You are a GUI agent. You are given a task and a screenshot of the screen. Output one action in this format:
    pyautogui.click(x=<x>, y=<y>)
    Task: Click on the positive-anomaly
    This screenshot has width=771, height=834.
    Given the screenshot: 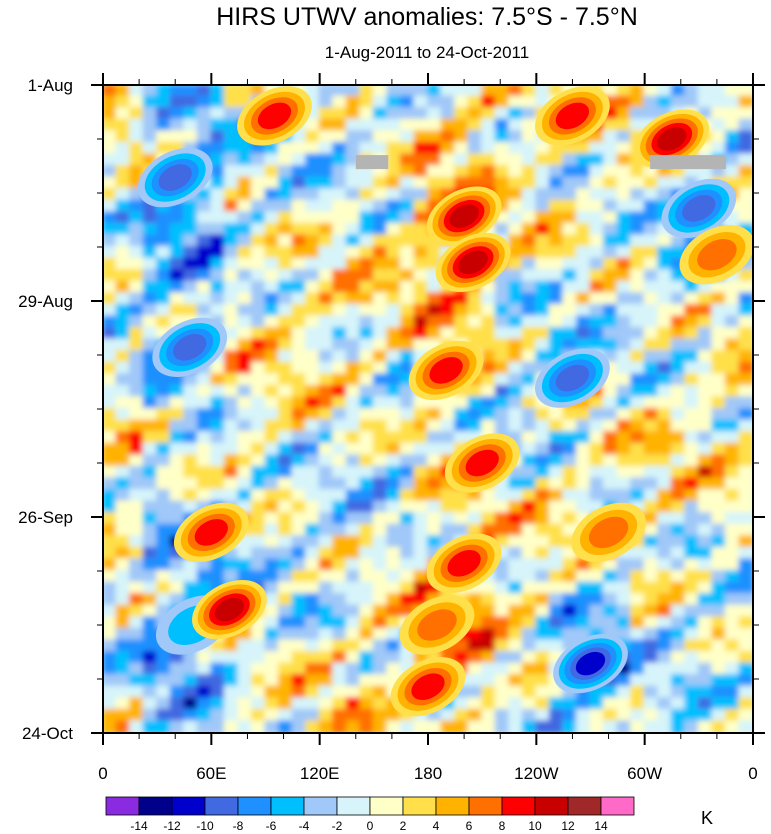 What is the action you would take?
    pyautogui.click(x=608, y=532)
    